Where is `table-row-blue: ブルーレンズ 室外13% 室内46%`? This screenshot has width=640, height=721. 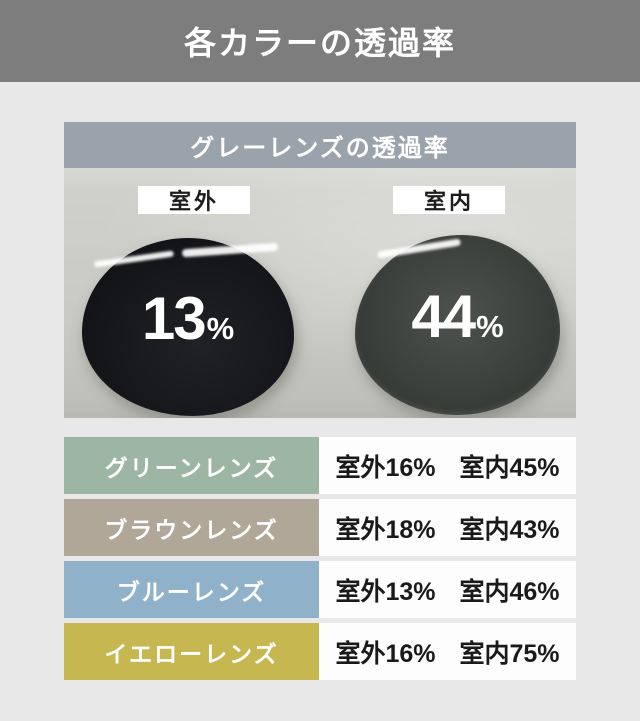 table-row-blue: ブルーレンズ 室外13% 室内46% is located at coordinates (320, 589).